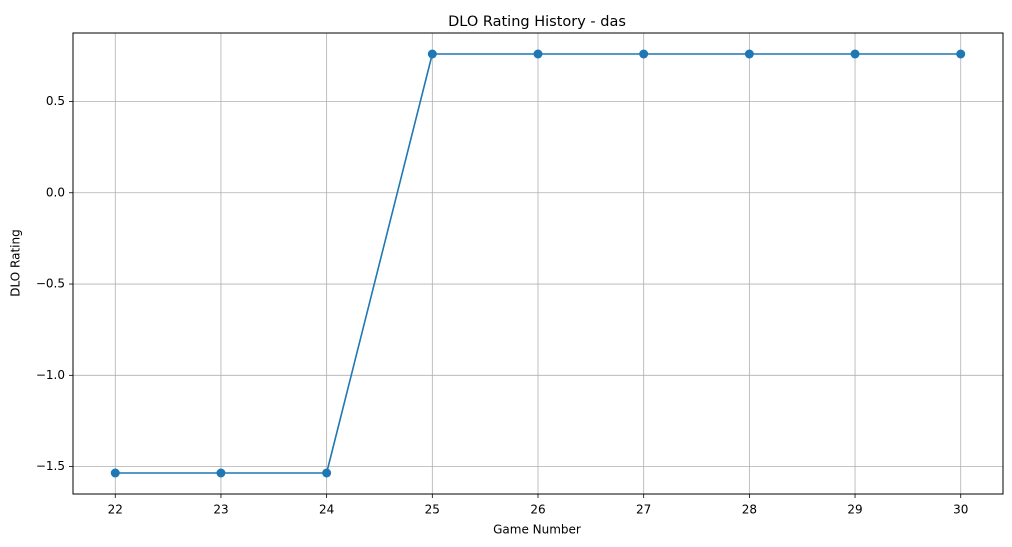 The height and width of the screenshot is (547, 1012). Describe the element at coordinates (537, 510) in the screenshot. I see `x-tick-label: 26` at that location.